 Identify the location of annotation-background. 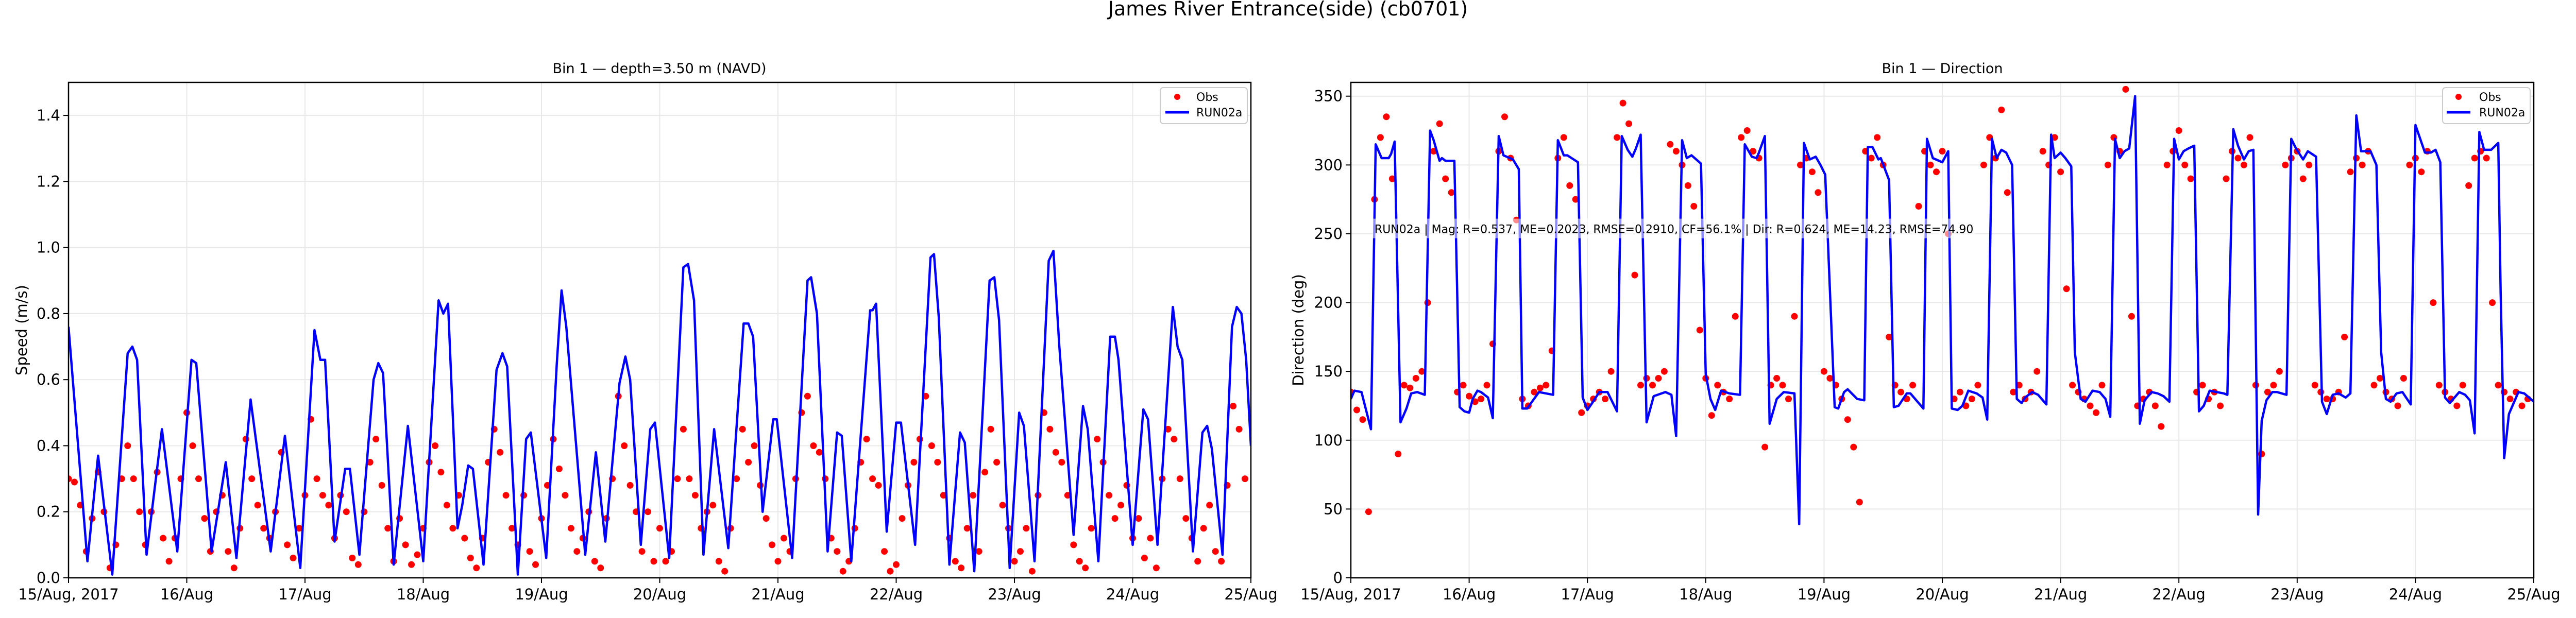
(1674, 228).